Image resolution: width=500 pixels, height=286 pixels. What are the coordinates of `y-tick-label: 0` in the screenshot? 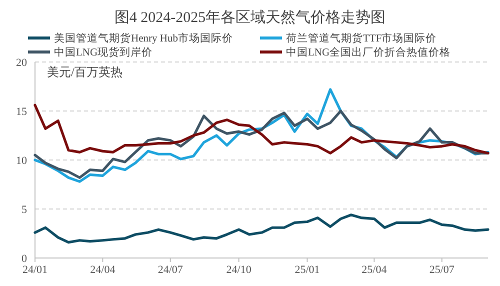 It's located at (25, 258).